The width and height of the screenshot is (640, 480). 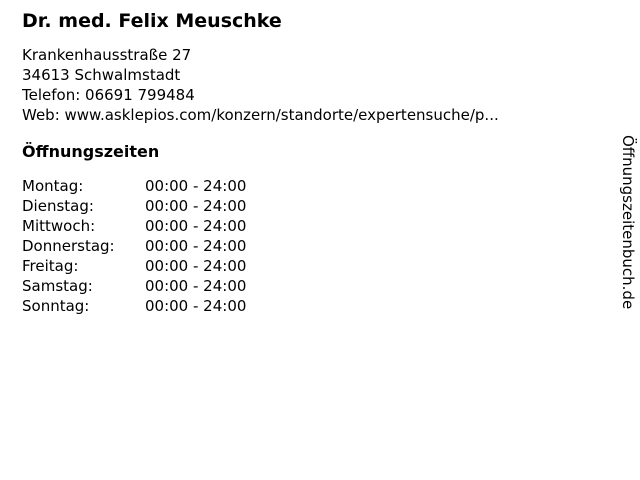 I want to click on page-title: Dr. med. Felix Meuschke, so click(x=152, y=21).